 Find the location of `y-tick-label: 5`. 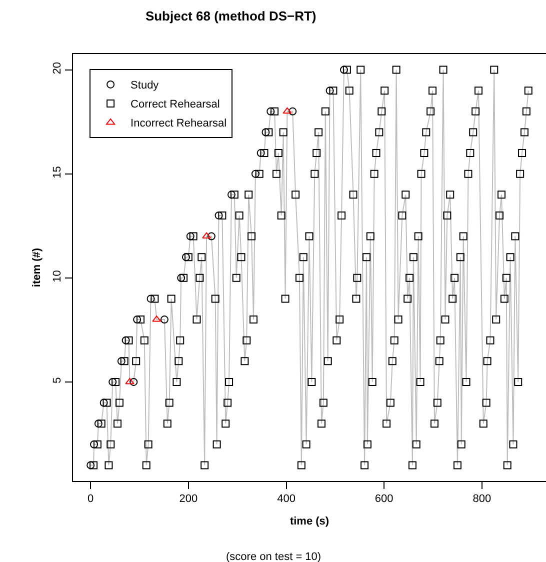

y-tick-label: 5 is located at coordinates (58, 380).